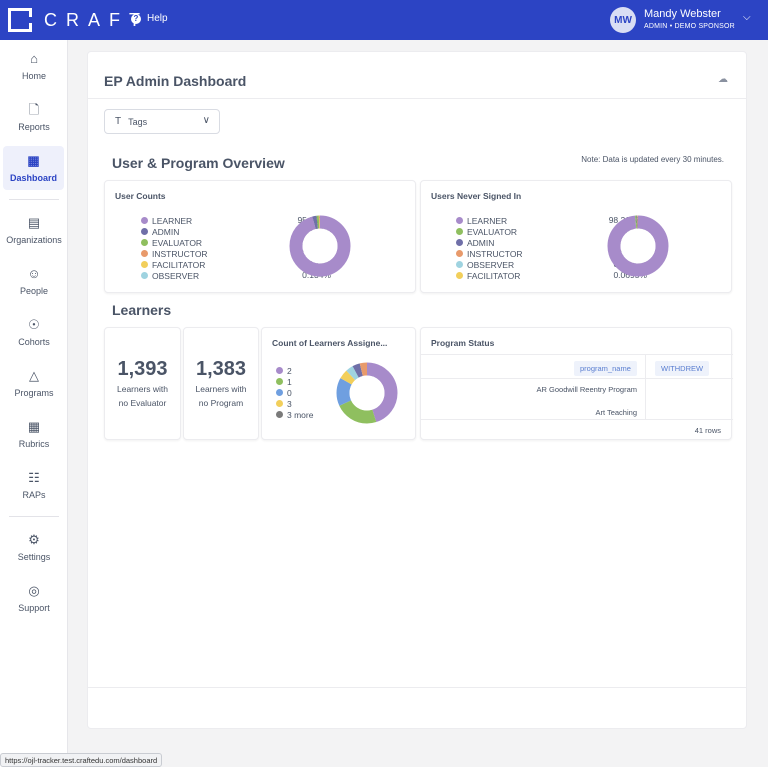  What do you see at coordinates (34, 222) in the screenshot?
I see `building-icon: ▤` at bounding box center [34, 222].